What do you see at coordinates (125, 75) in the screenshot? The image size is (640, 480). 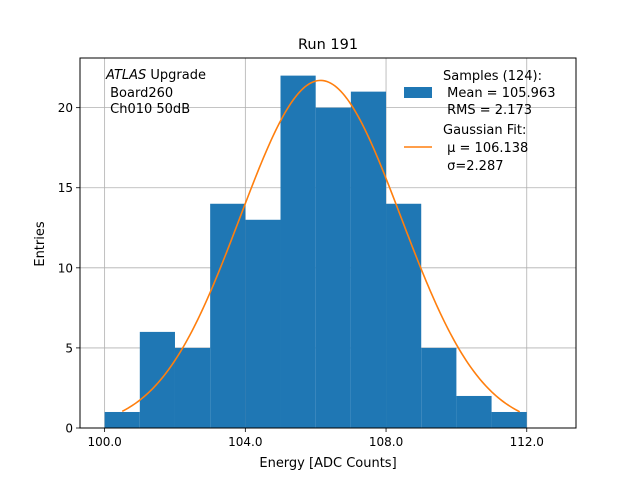 I see `annotation-atlas: ATLAS` at bounding box center [125, 75].